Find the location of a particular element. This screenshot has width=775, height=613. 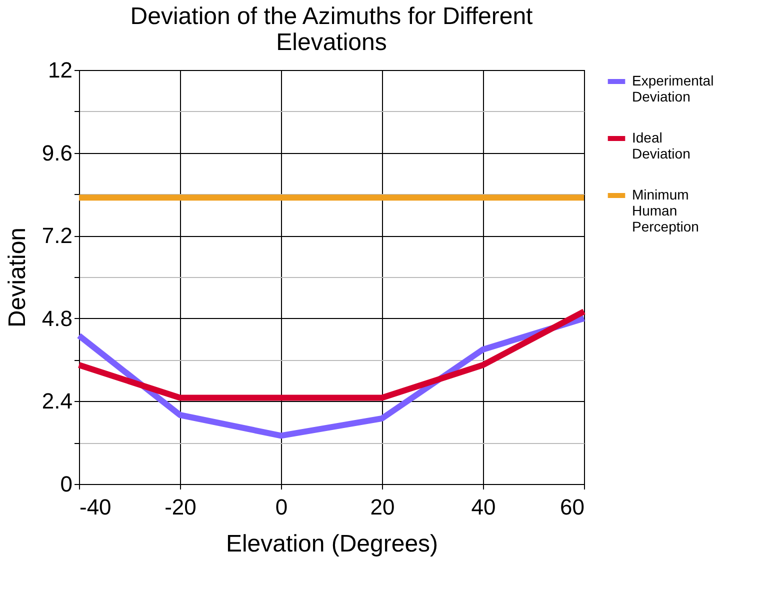

legend-label: Experimental Deviation is located at coordinates (673, 88).